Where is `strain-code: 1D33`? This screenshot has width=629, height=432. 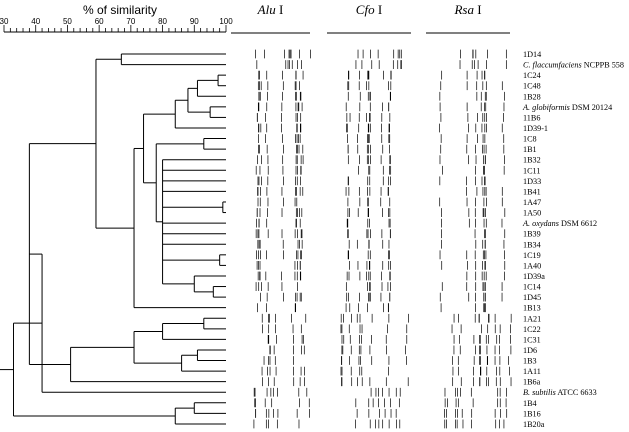
strain-code: 1D33 is located at coordinates (532, 181).